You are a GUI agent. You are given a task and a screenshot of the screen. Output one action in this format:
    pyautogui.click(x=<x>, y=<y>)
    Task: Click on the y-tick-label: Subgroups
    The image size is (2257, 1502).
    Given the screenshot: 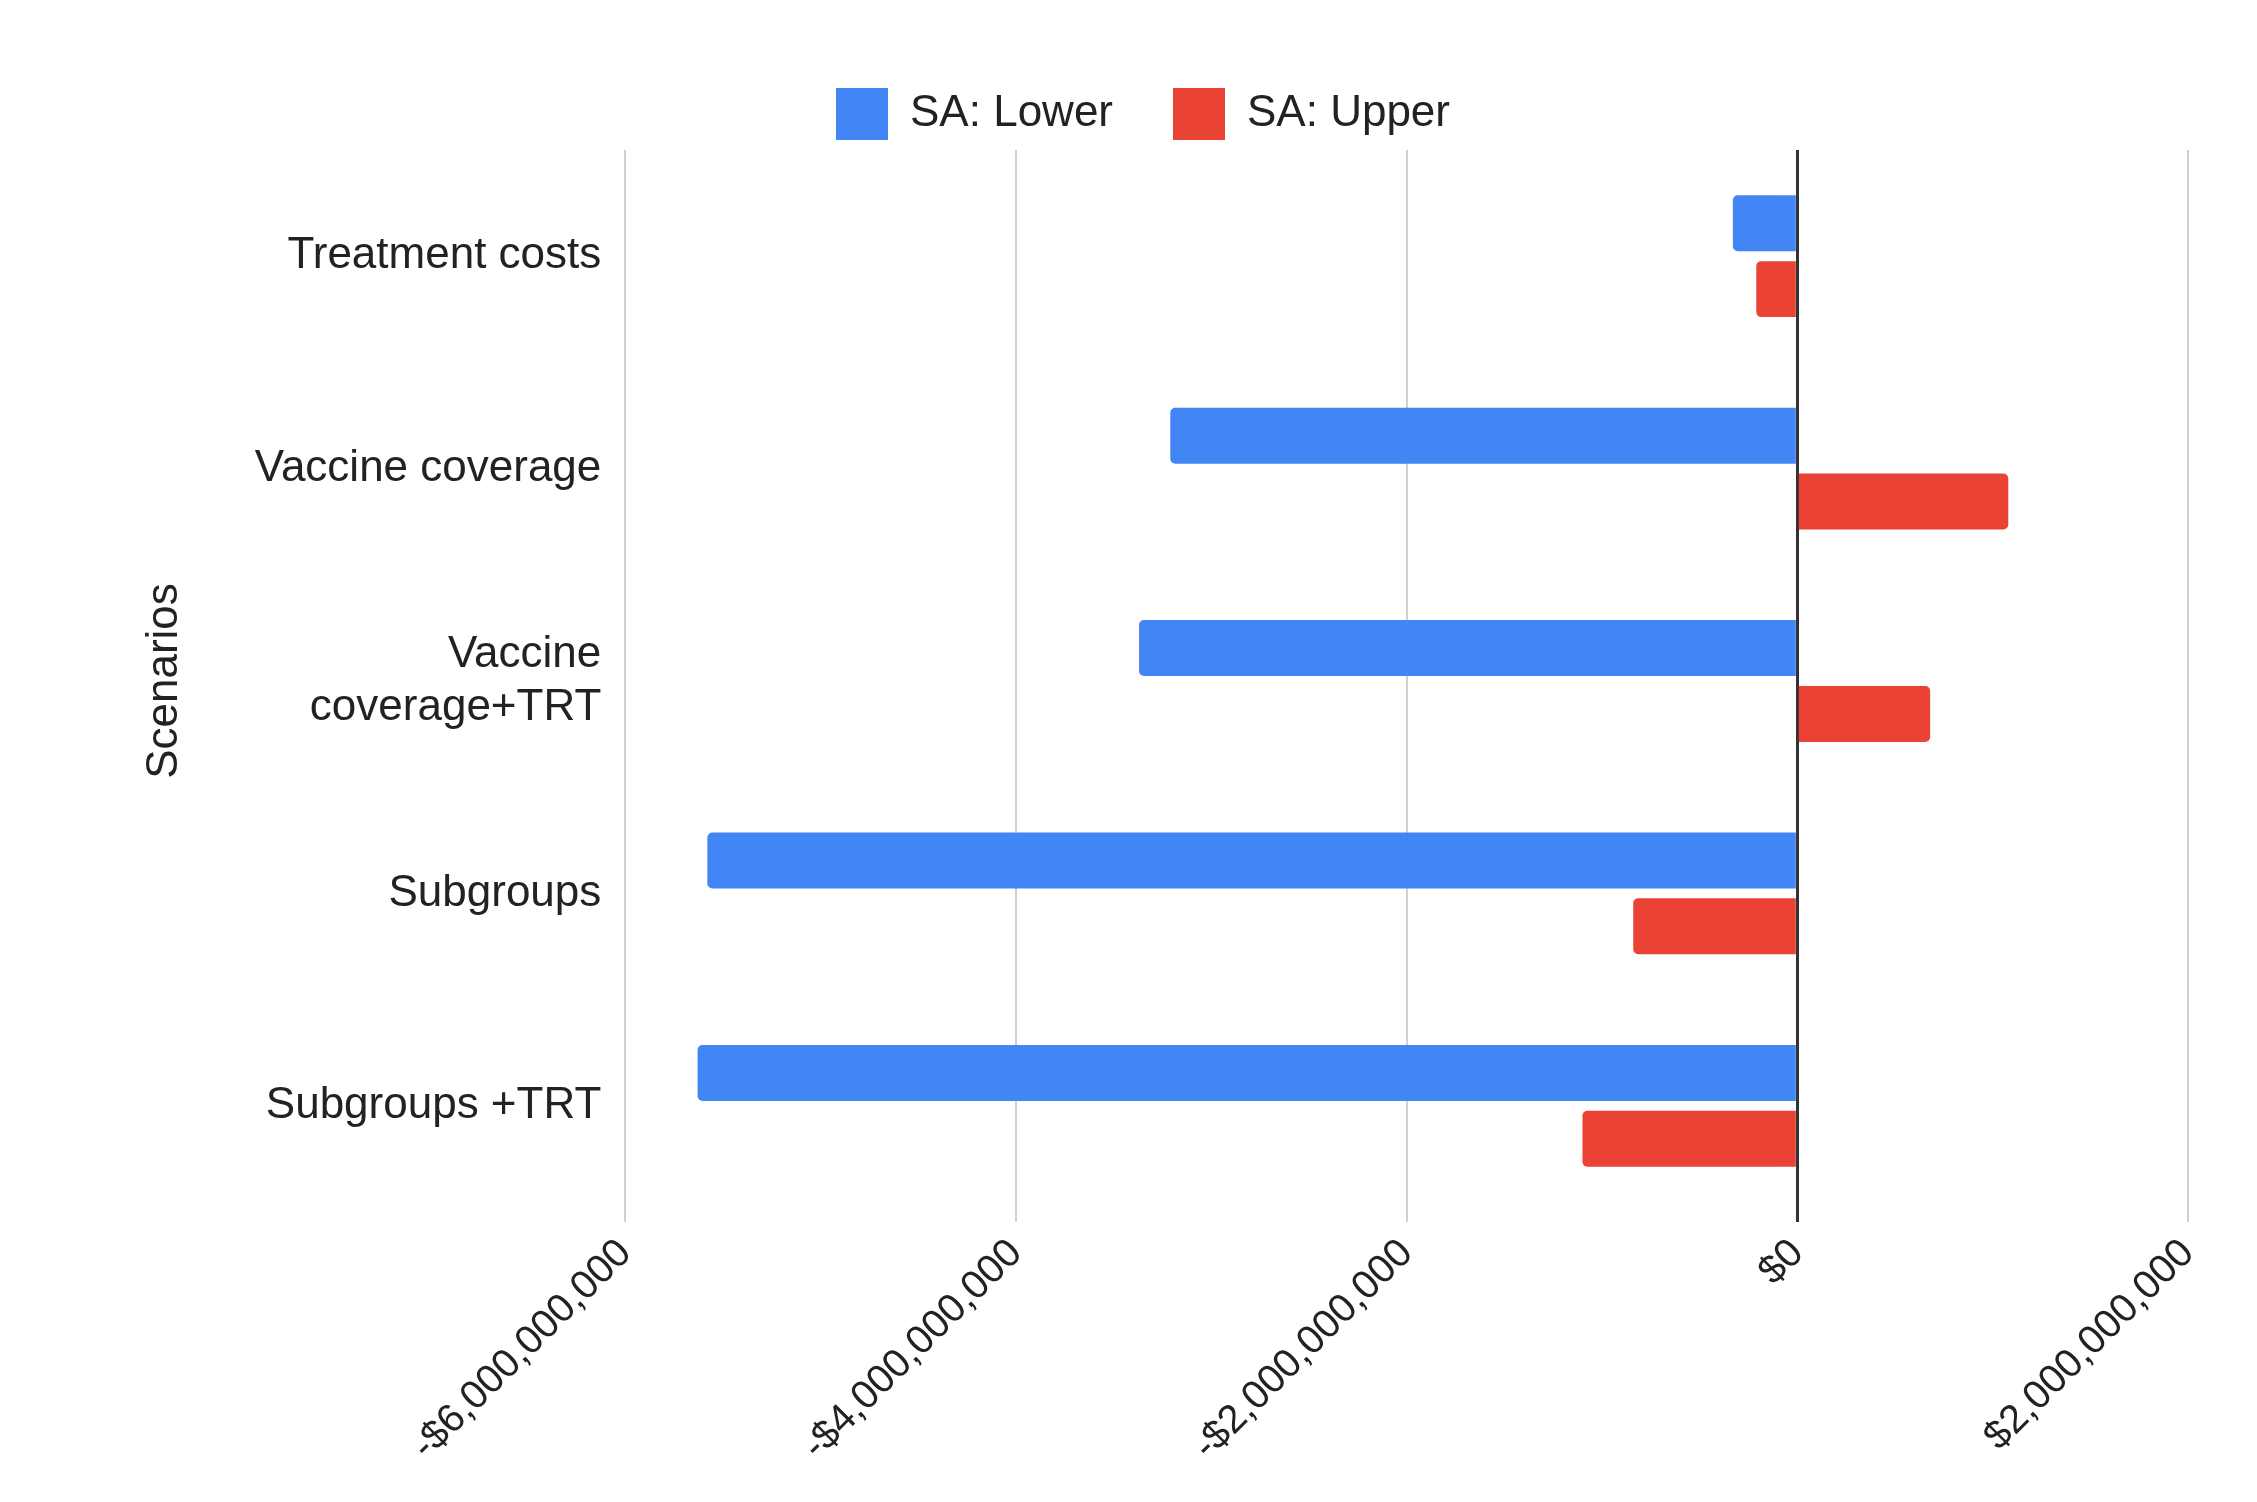 What is the action you would take?
    pyautogui.click(x=495, y=890)
    